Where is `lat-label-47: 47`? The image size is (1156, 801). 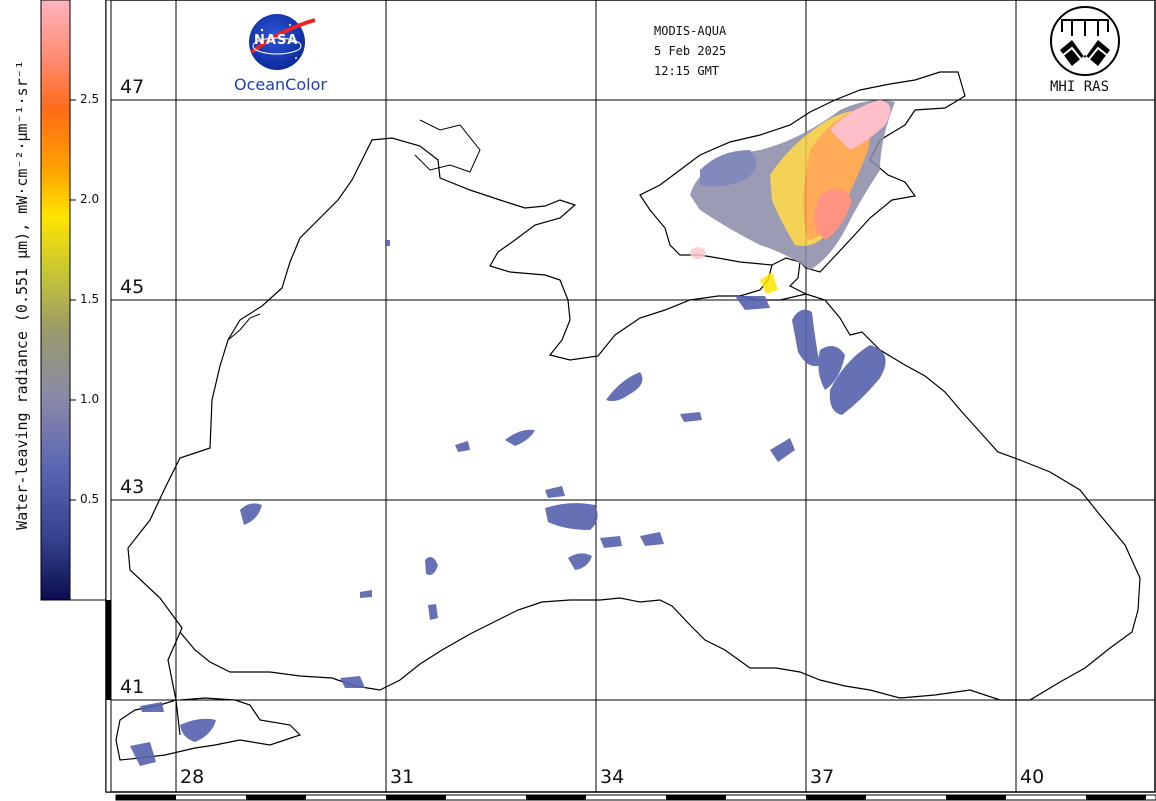
lat-label-47: 47 is located at coordinates (132, 87).